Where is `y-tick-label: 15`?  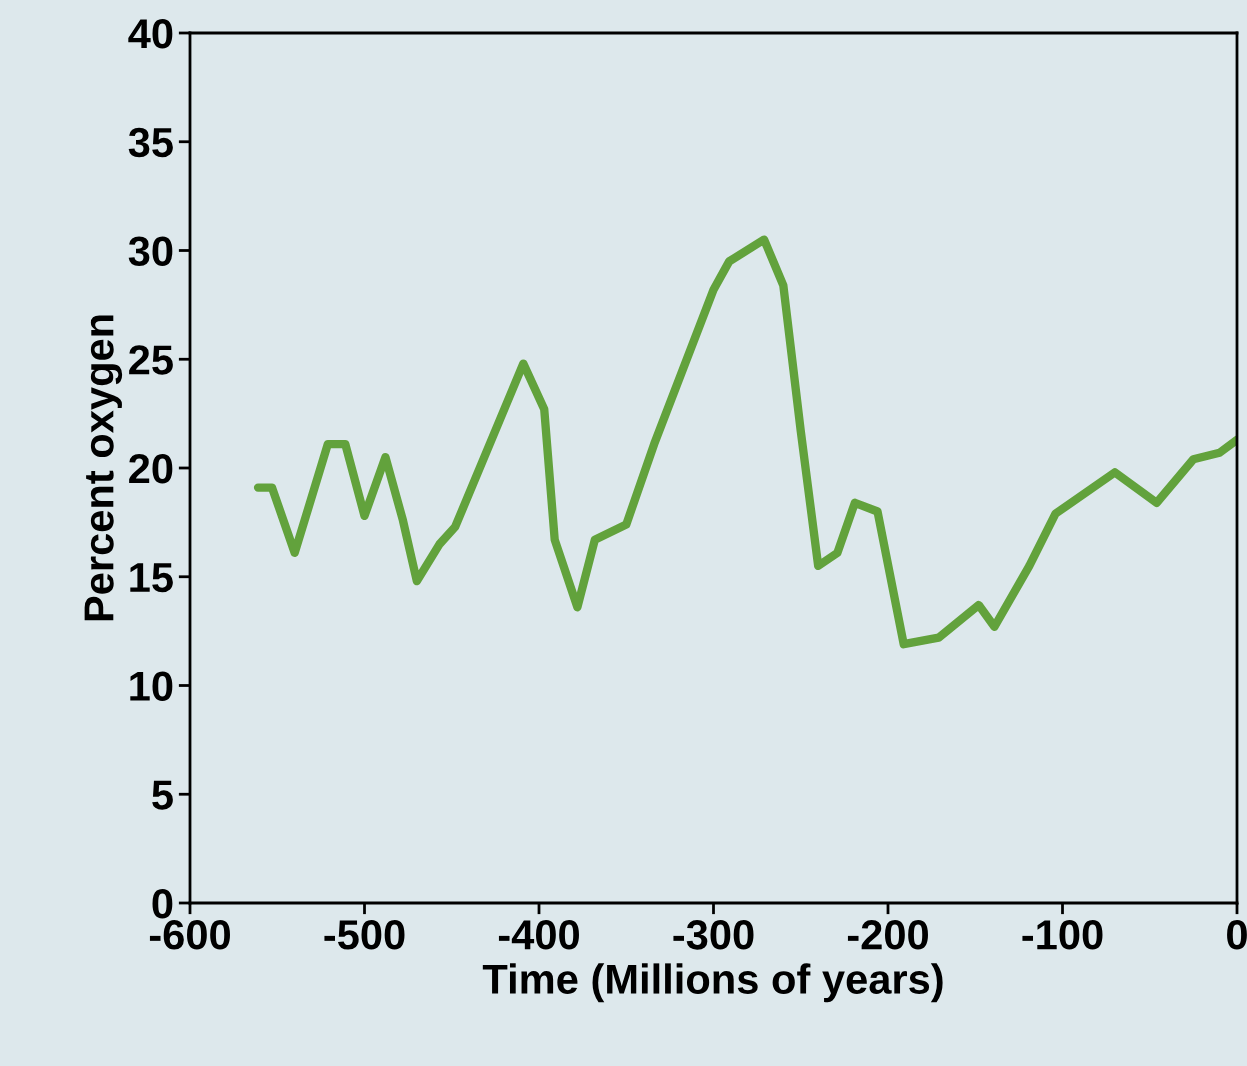 y-tick-label: 15 is located at coordinates (151, 578).